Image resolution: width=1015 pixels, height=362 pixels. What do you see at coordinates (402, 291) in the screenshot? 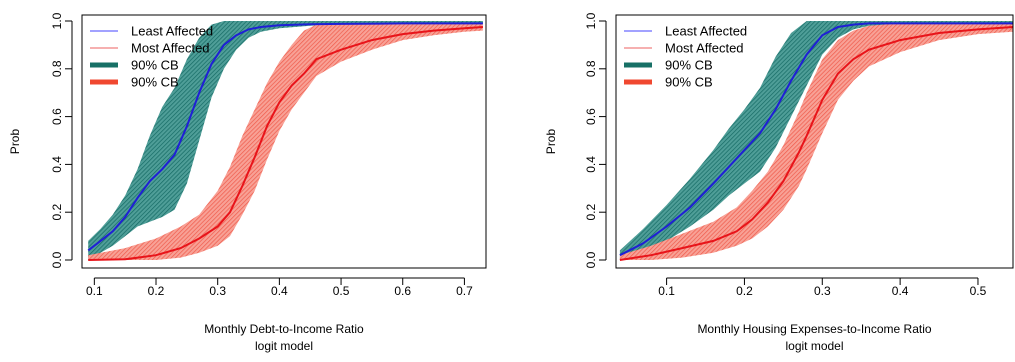
I see `x-tick-label: 0.6` at bounding box center [402, 291].